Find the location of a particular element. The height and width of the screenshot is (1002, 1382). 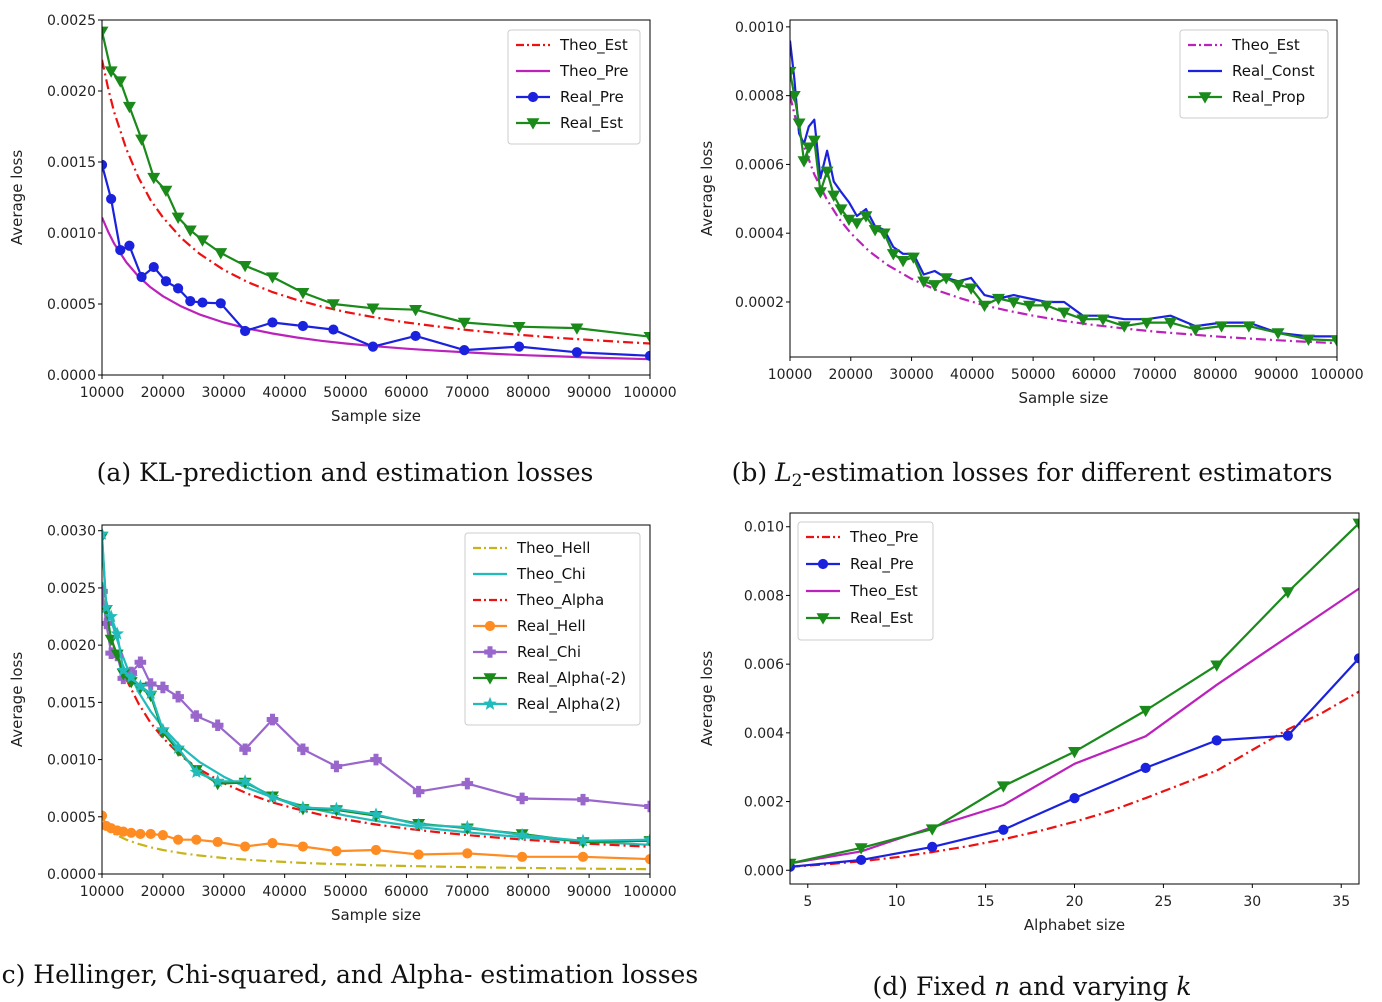

legend-item: Real_Hell is located at coordinates (529, 626).